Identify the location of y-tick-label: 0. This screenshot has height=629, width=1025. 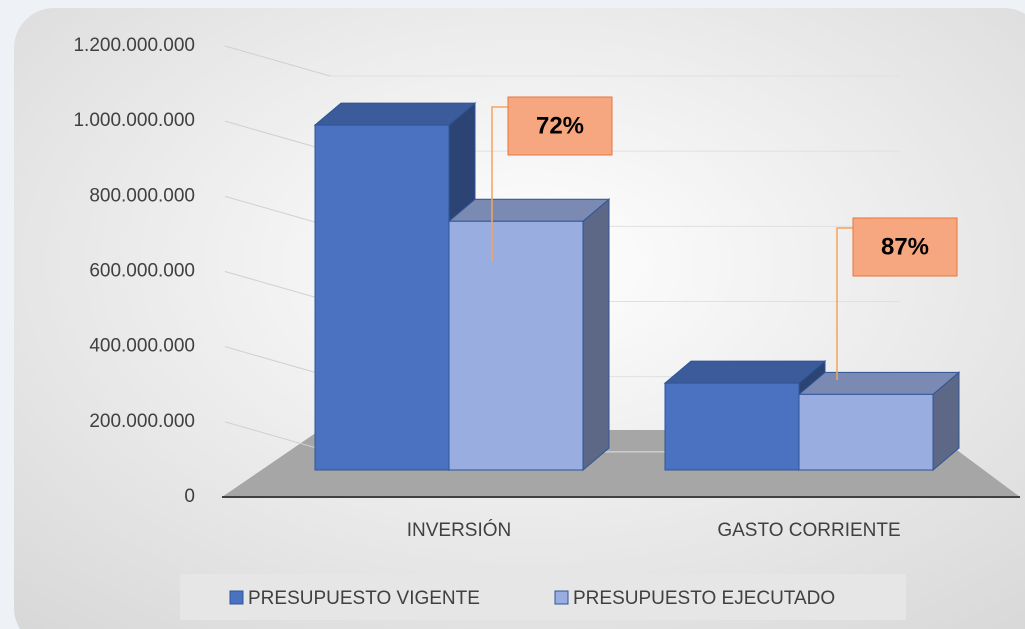
(189, 496).